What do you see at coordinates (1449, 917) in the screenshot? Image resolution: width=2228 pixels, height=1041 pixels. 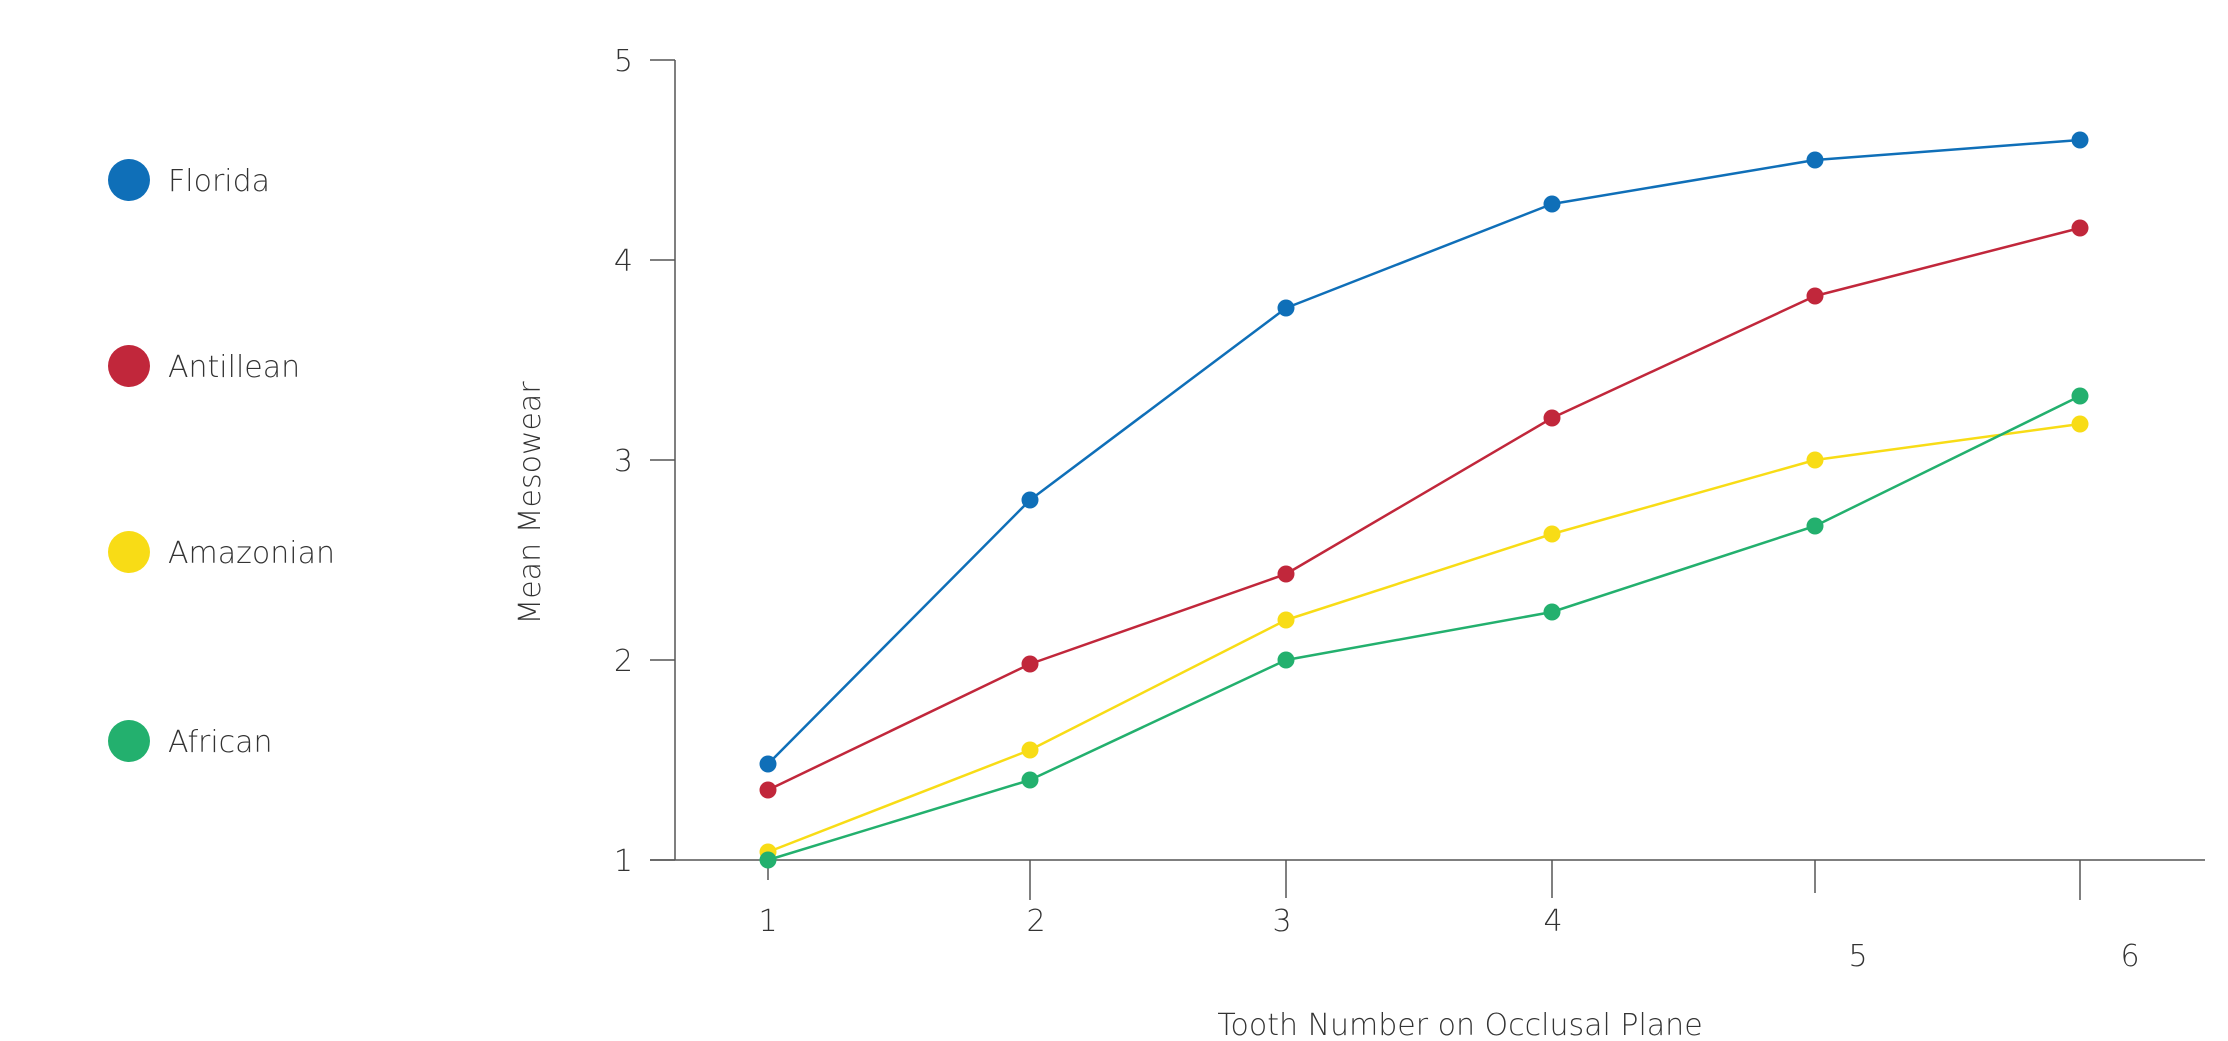 I see `x-ticks: 1 2 3 4 5 6` at bounding box center [1449, 917].